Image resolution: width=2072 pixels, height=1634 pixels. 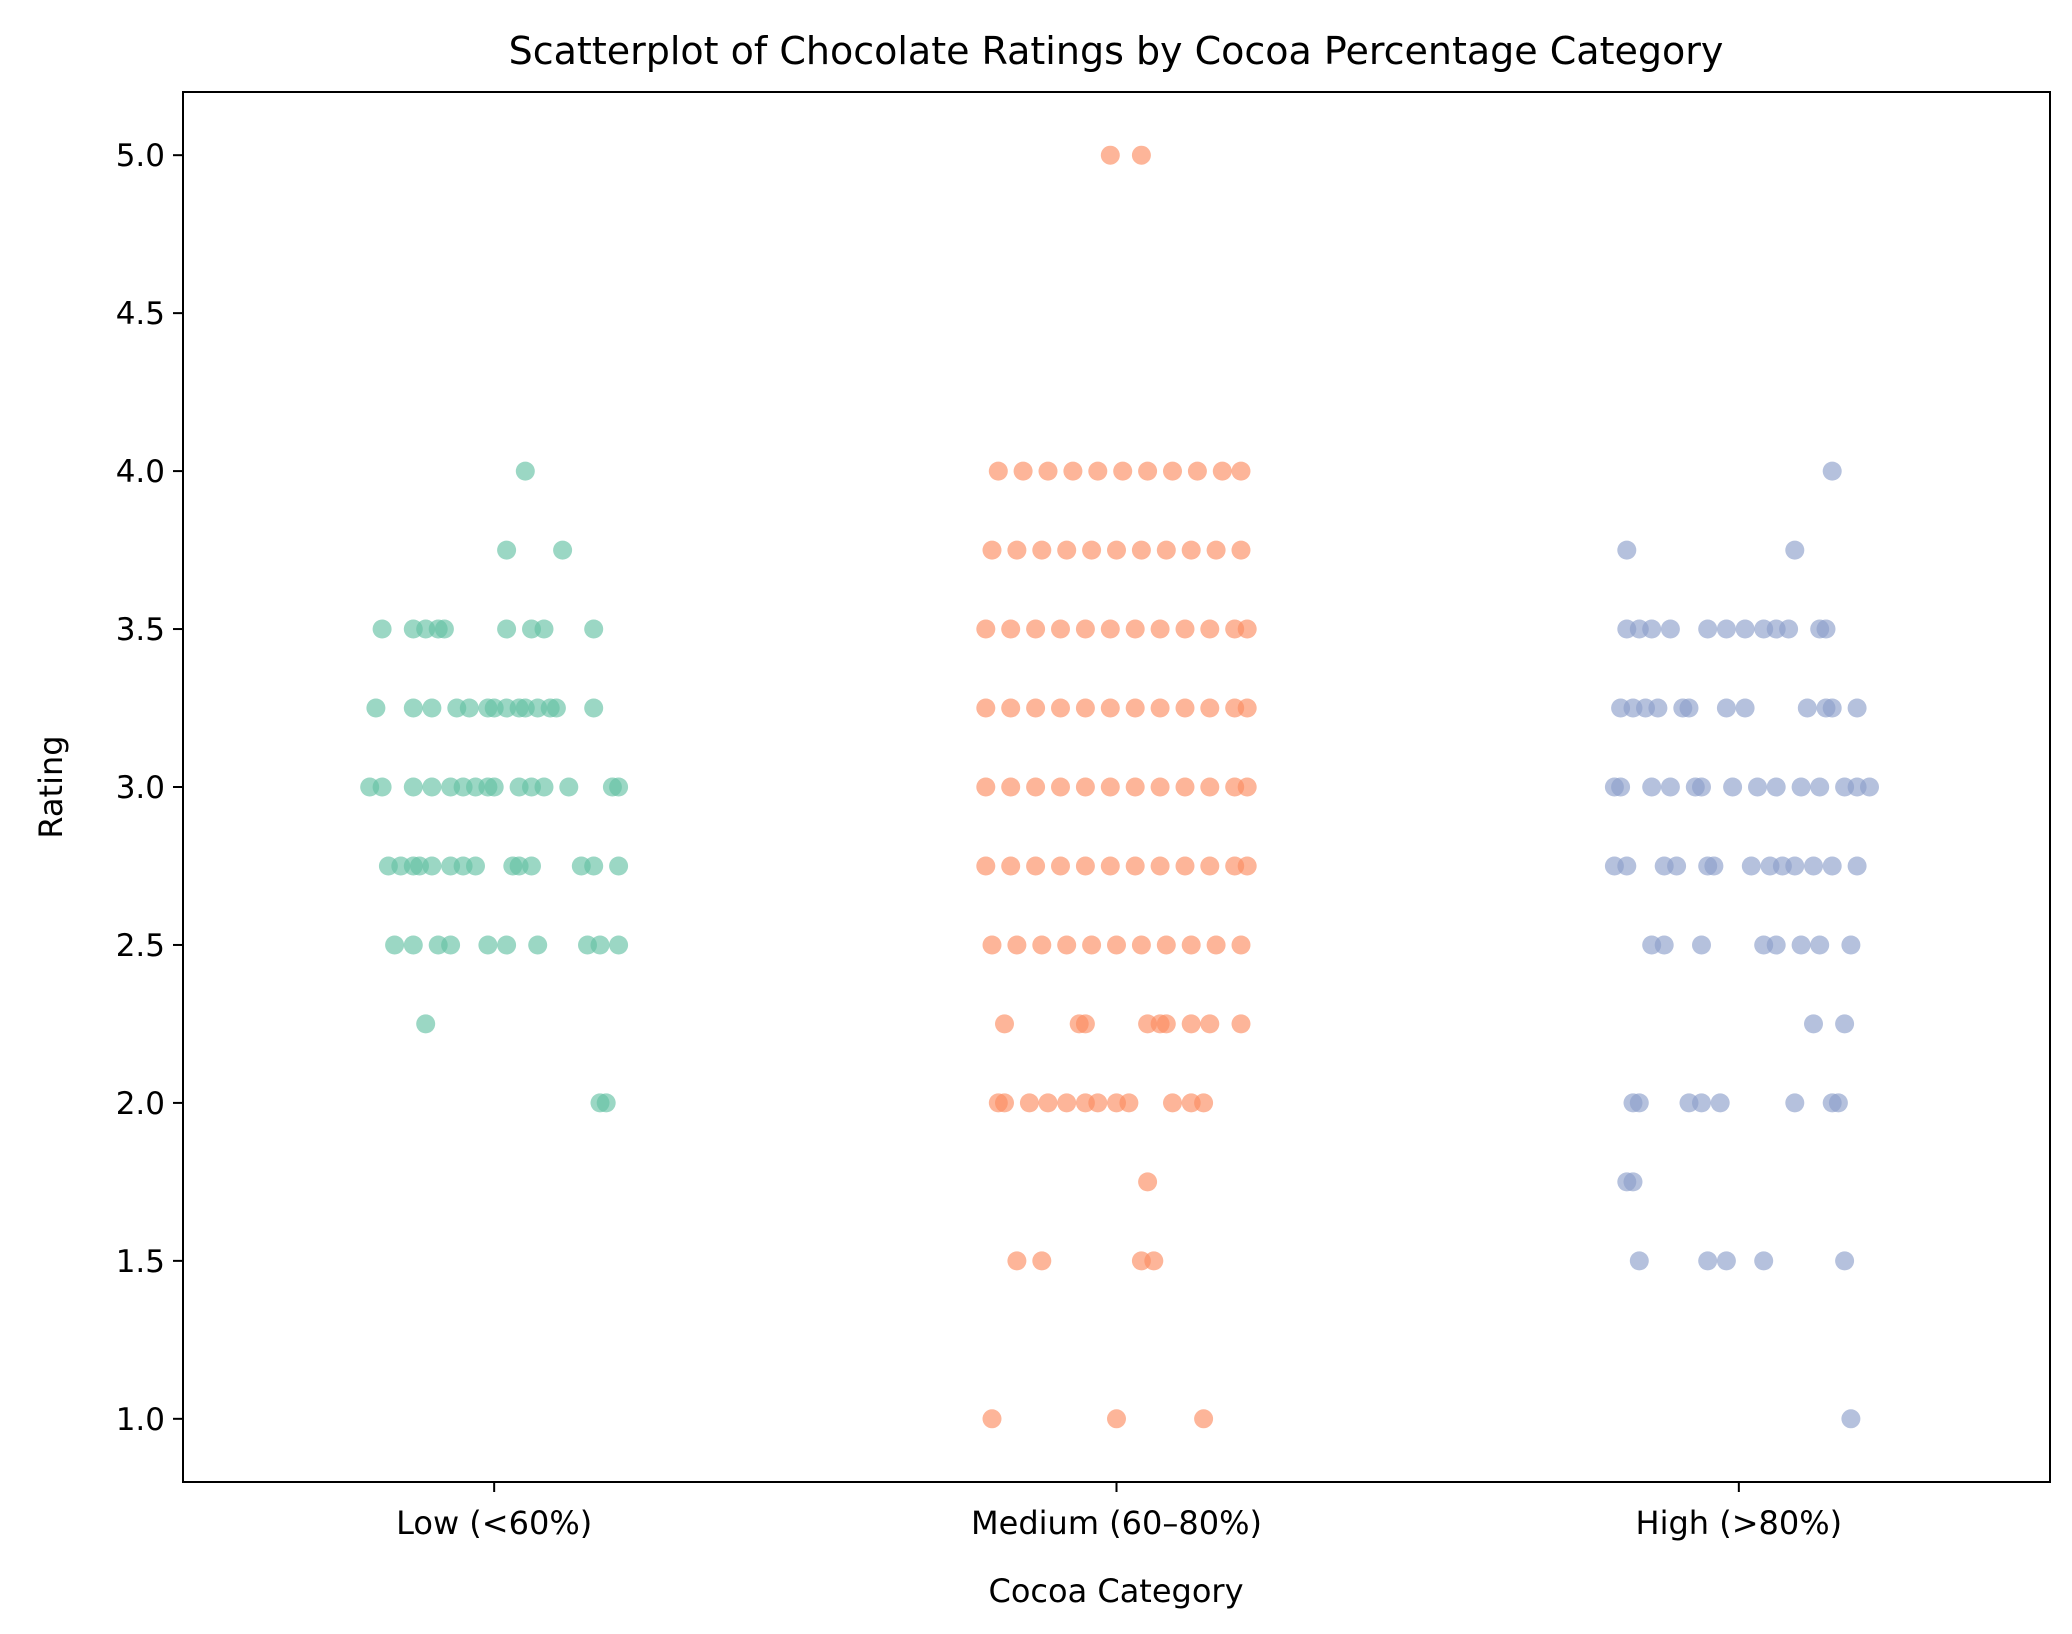 What do you see at coordinates (1739, 1523) in the screenshot?
I see `x-tick-label: High (>80%)` at bounding box center [1739, 1523].